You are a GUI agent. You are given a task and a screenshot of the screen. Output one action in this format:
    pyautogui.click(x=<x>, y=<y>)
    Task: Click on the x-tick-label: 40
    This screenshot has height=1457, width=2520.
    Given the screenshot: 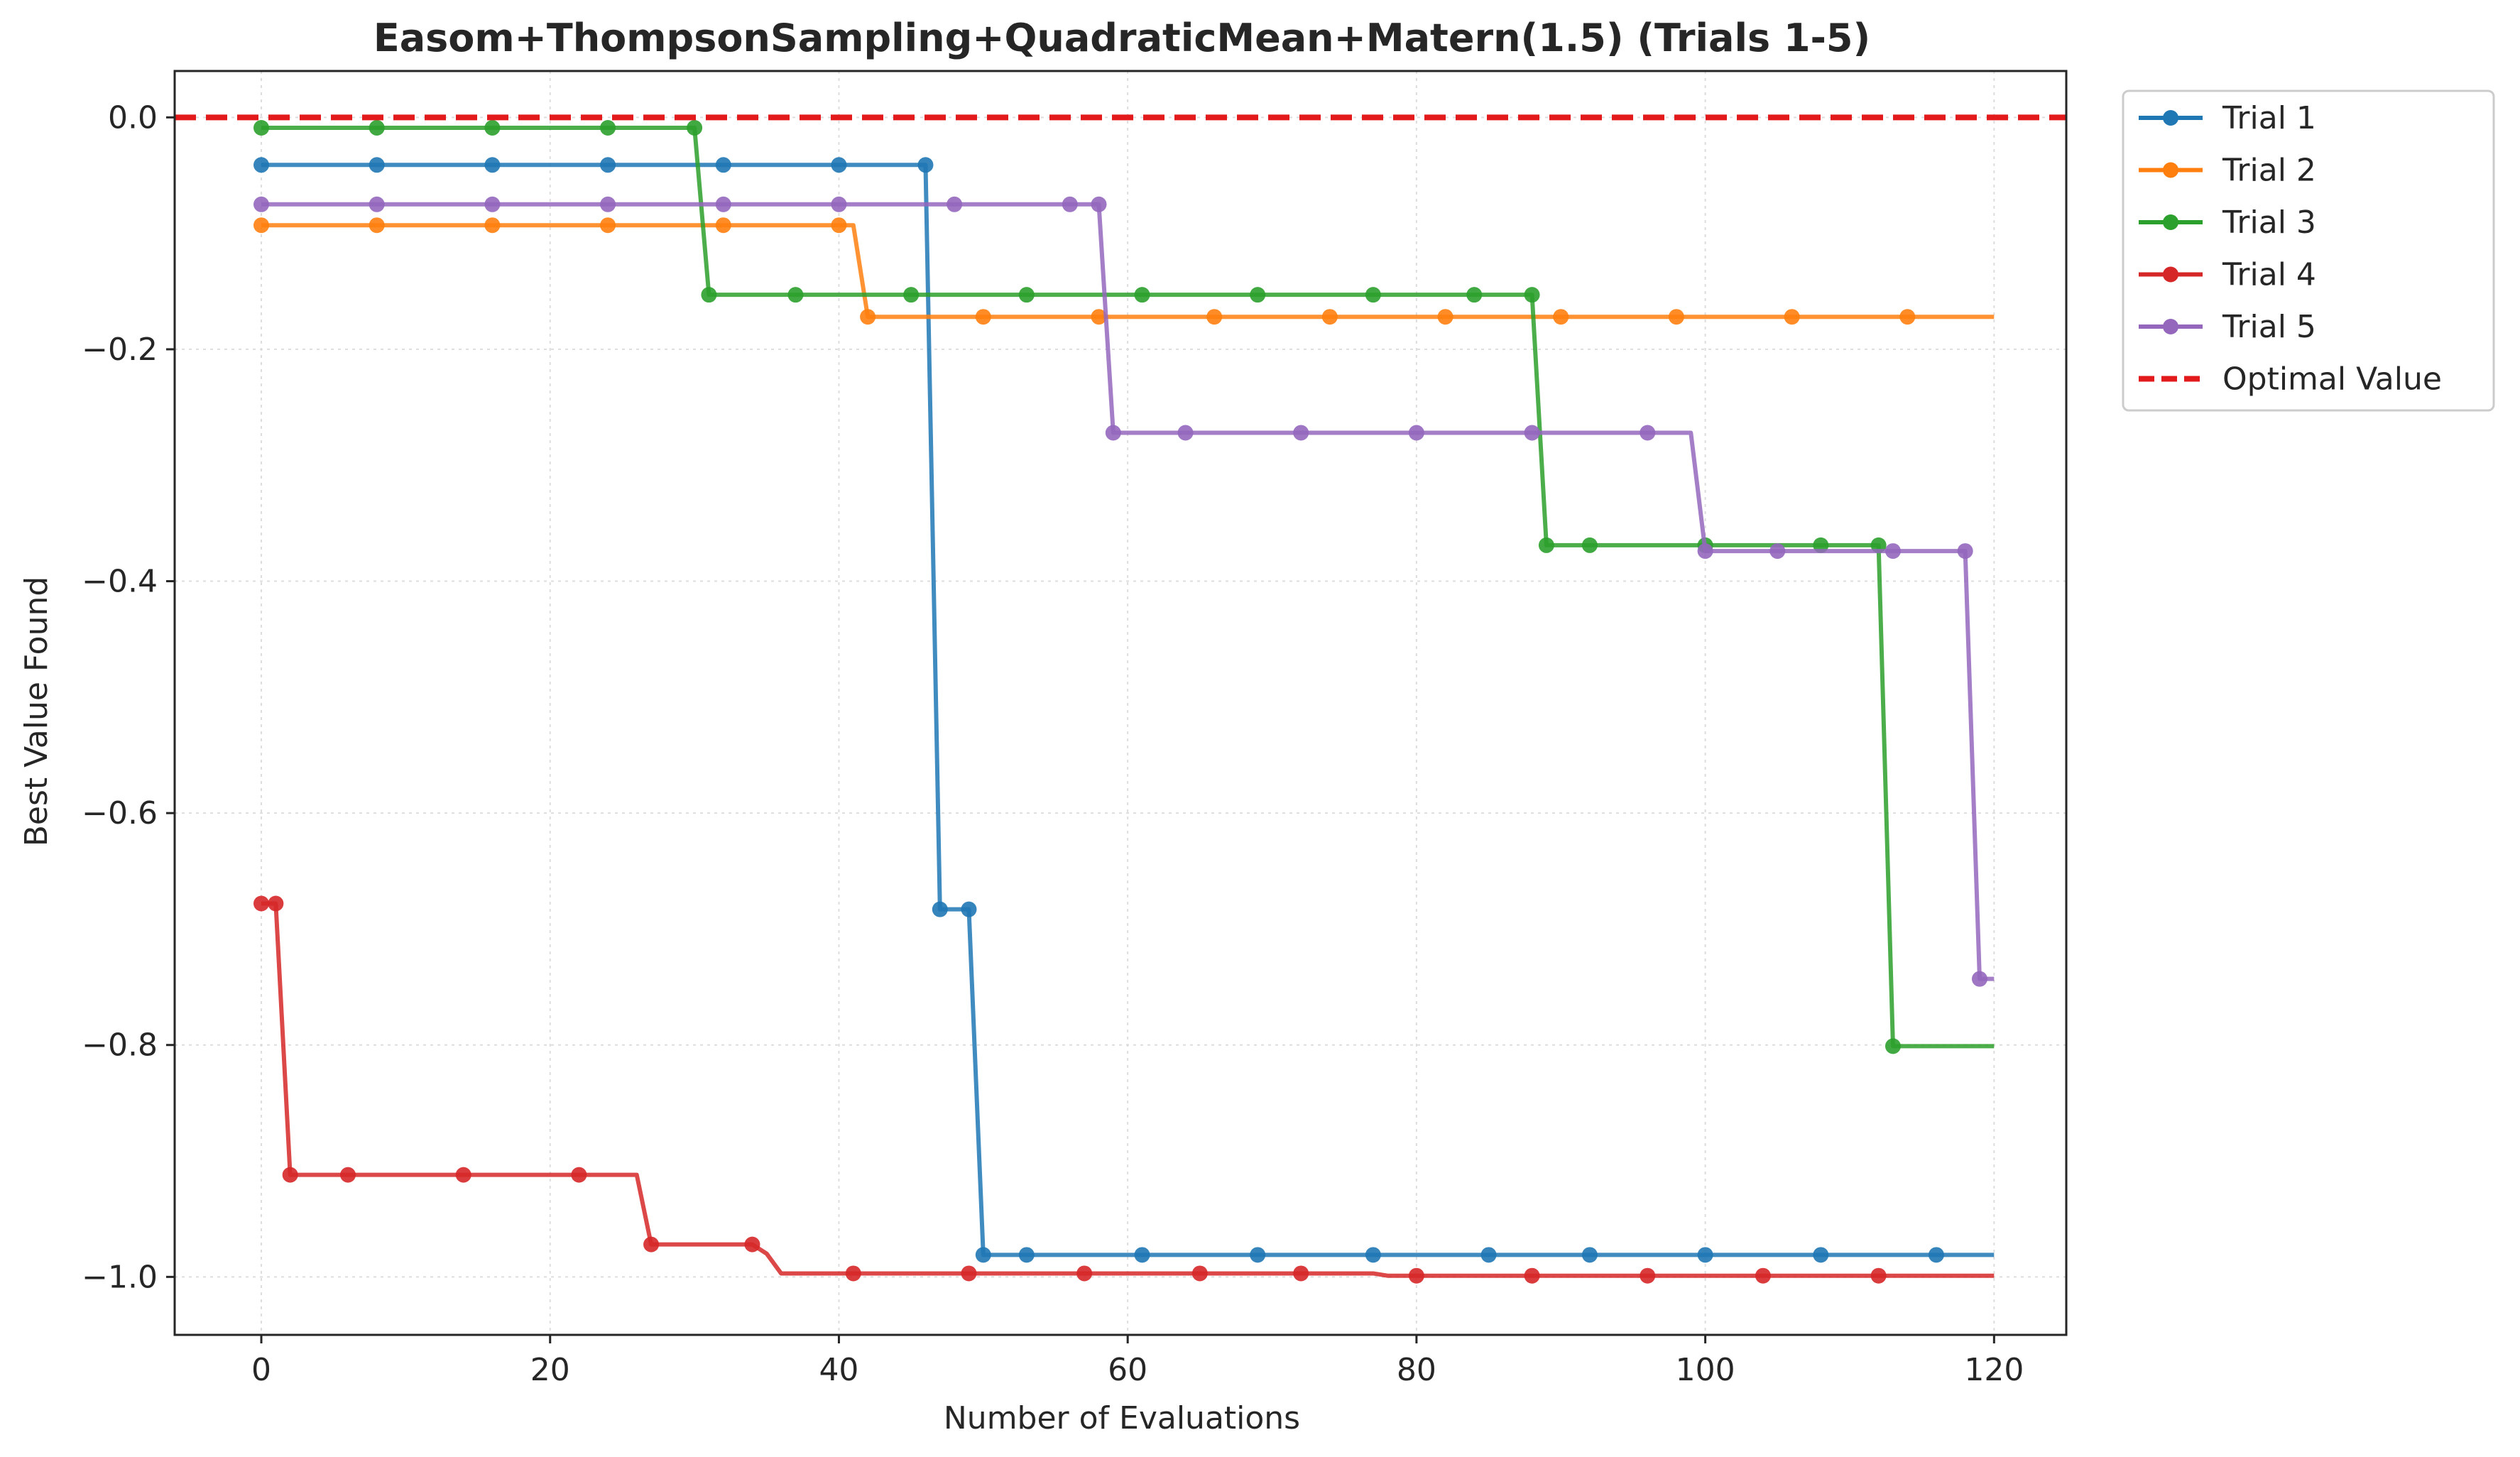 What is the action you would take?
    pyautogui.click(x=838, y=1370)
    